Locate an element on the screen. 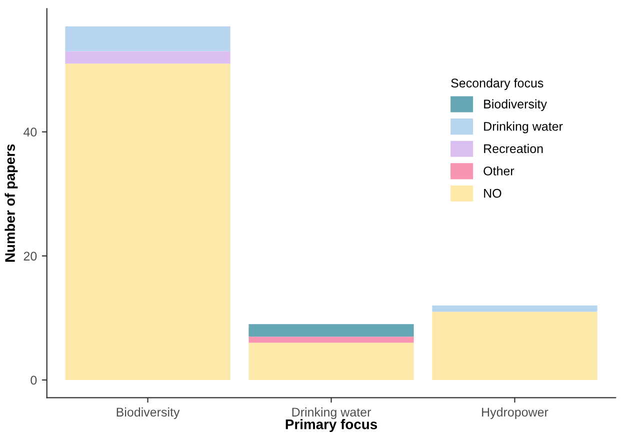  y-tick-label: 0 is located at coordinates (33, 380).